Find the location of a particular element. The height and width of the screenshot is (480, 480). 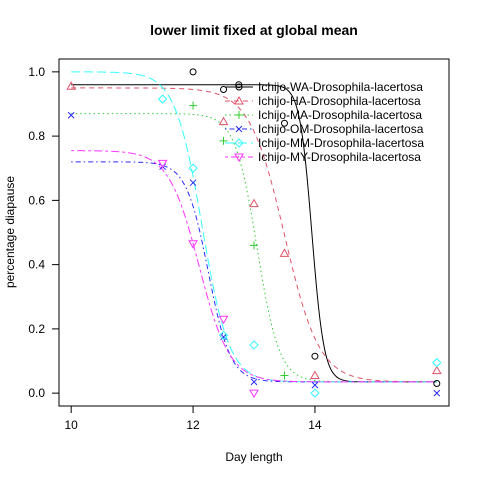

y-tick-label: 0.8 is located at coordinates (36, 136).